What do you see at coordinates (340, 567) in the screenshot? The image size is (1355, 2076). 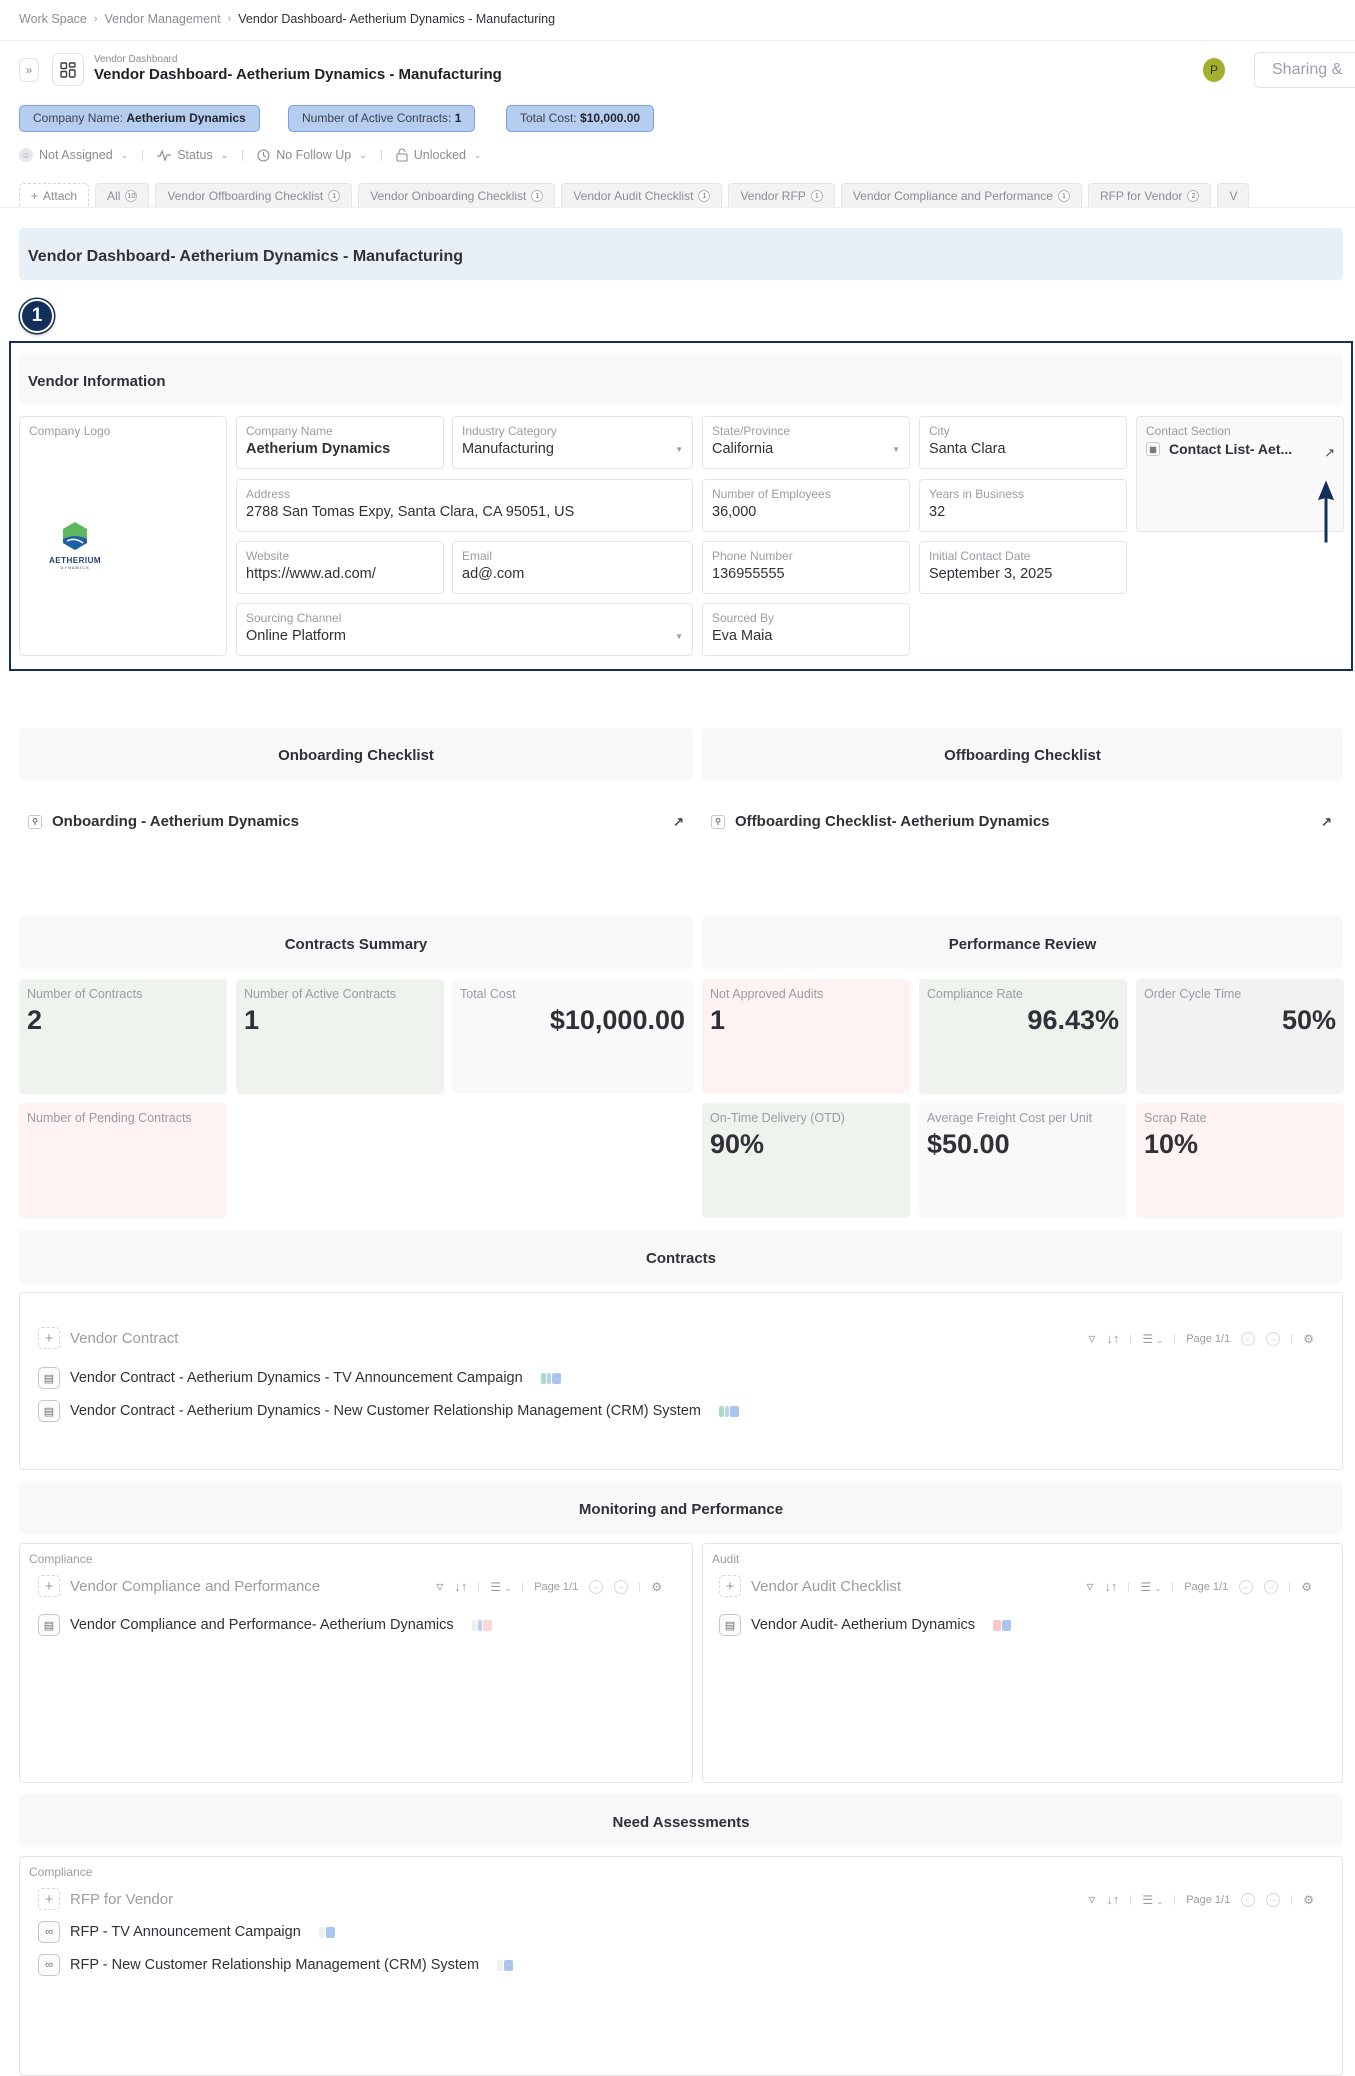 I see `website-field: Website https://www.ad.com/` at bounding box center [340, 567].